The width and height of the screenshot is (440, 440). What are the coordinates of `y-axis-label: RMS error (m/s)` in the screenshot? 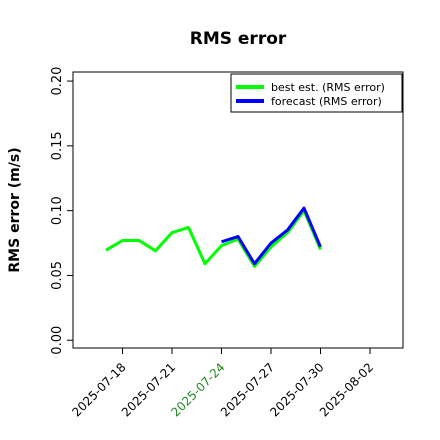 It's located at (15, 209).